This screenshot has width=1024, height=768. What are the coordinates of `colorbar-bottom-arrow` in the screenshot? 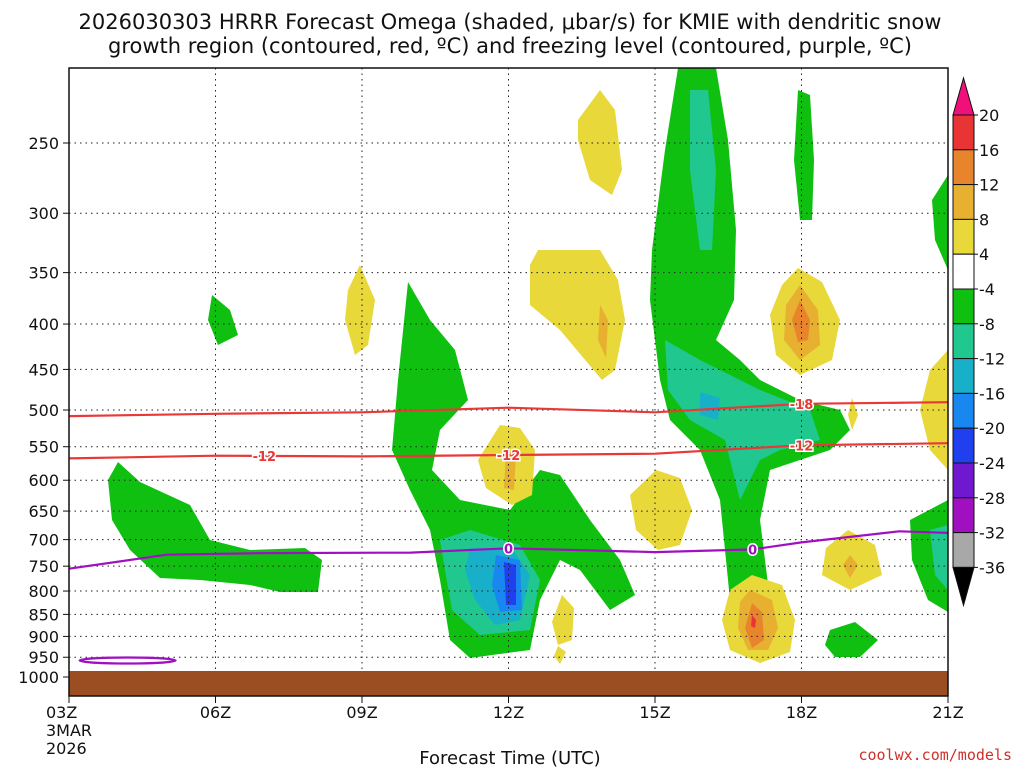 It's located at (963, 587).